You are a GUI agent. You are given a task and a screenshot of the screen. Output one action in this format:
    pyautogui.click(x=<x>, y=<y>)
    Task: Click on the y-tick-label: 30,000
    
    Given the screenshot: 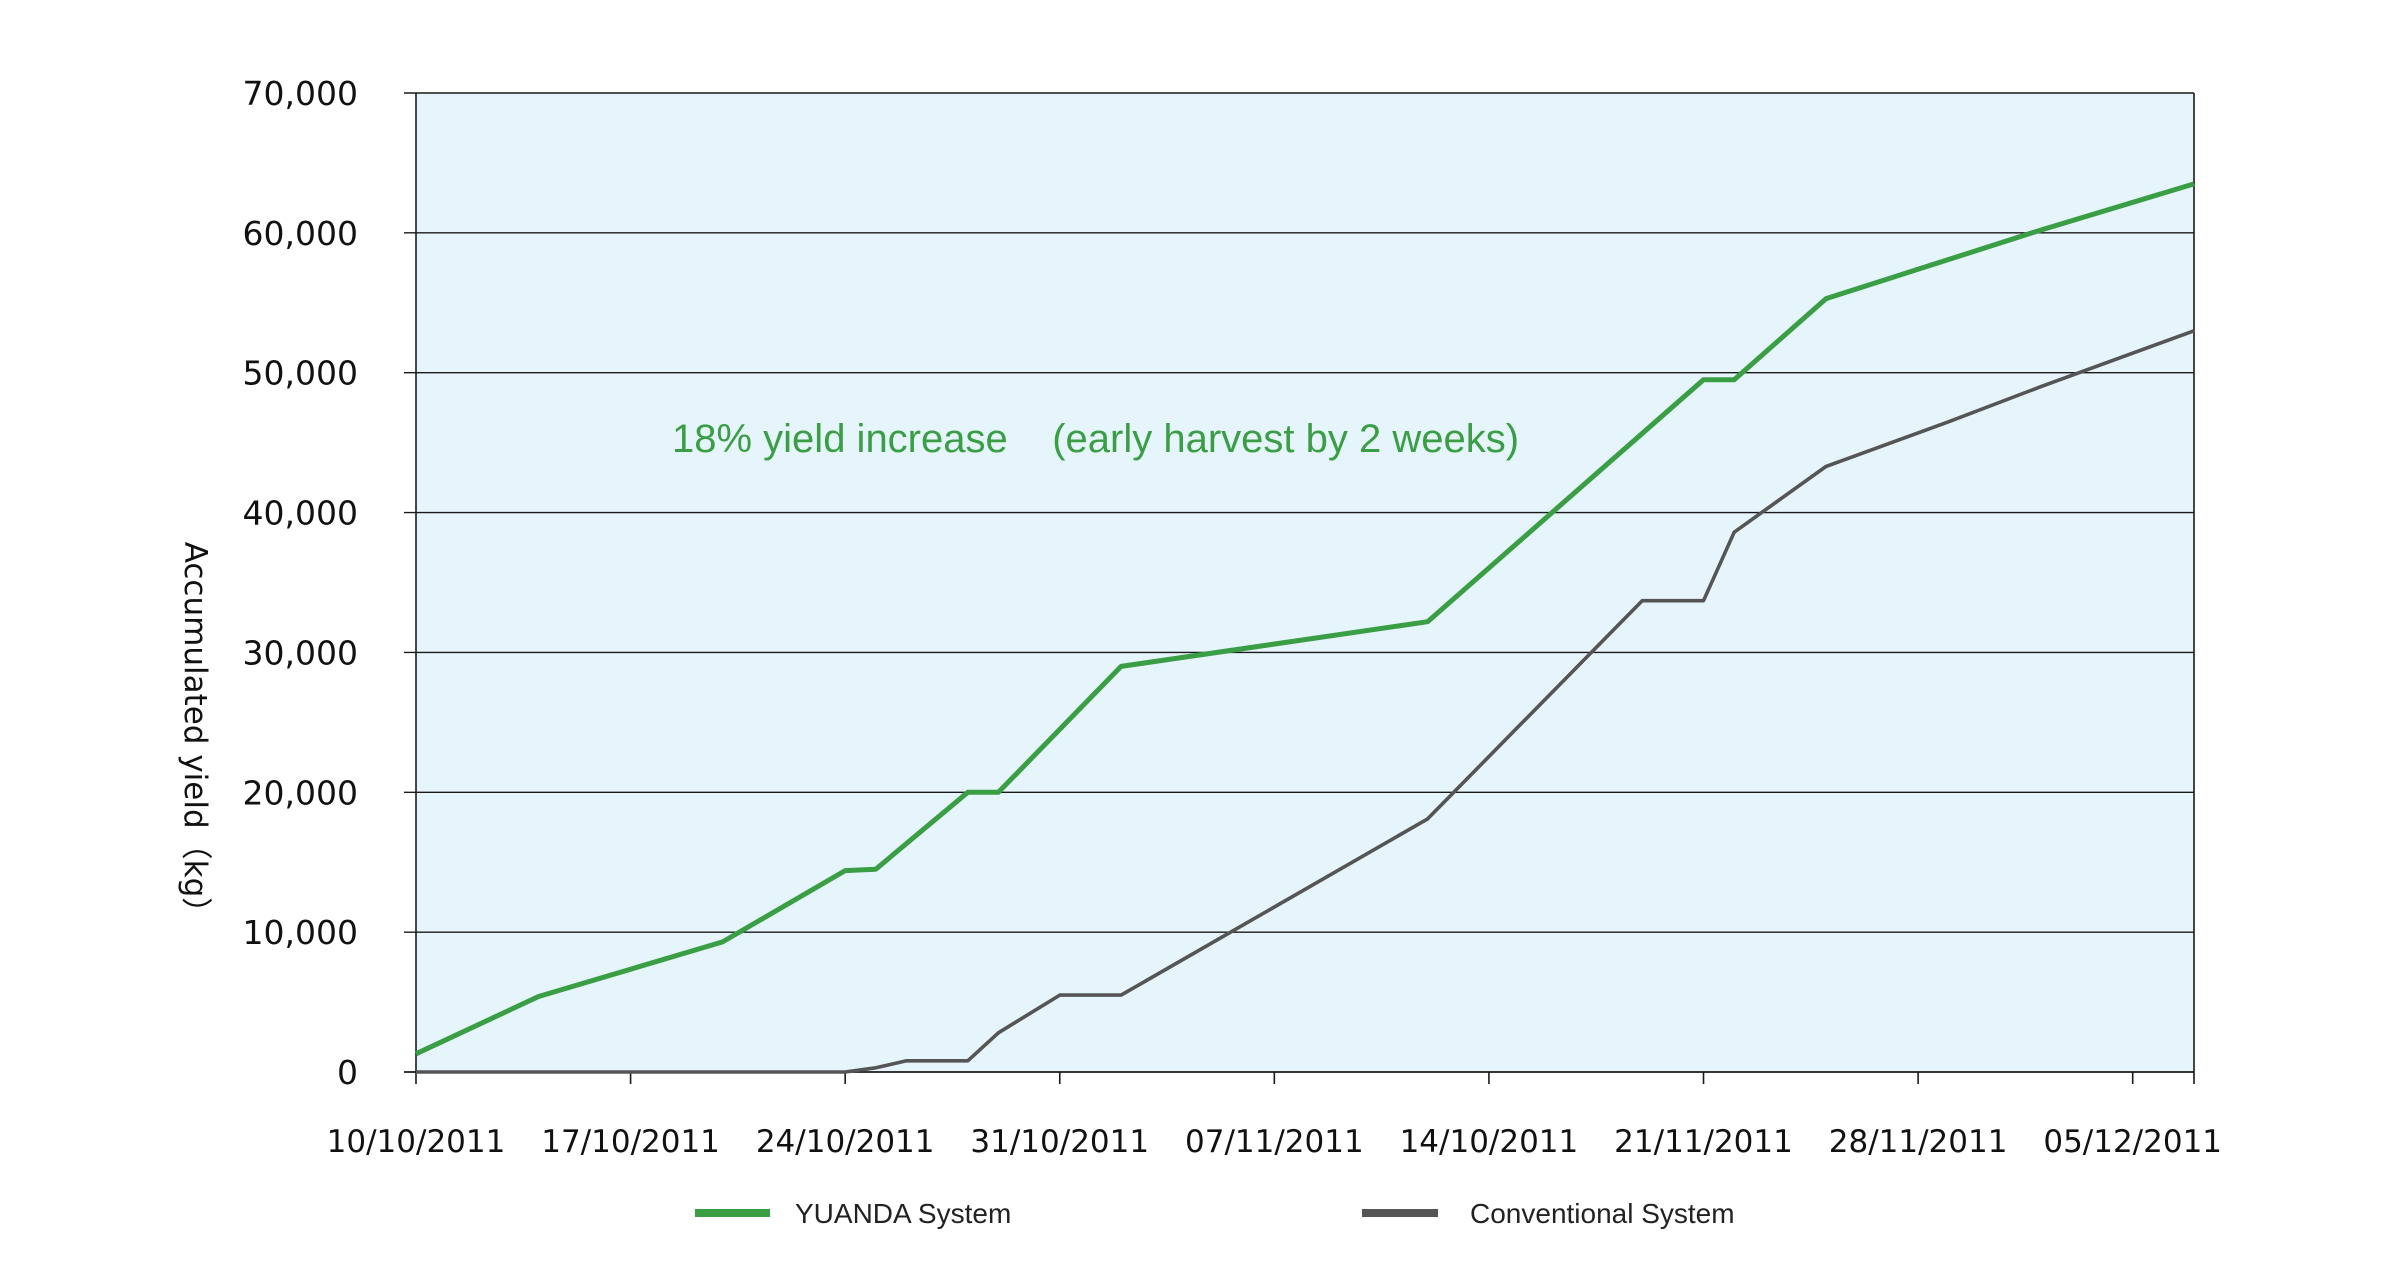 What is the action you would take?
    pyautogui.click(x=300, y=652)
    